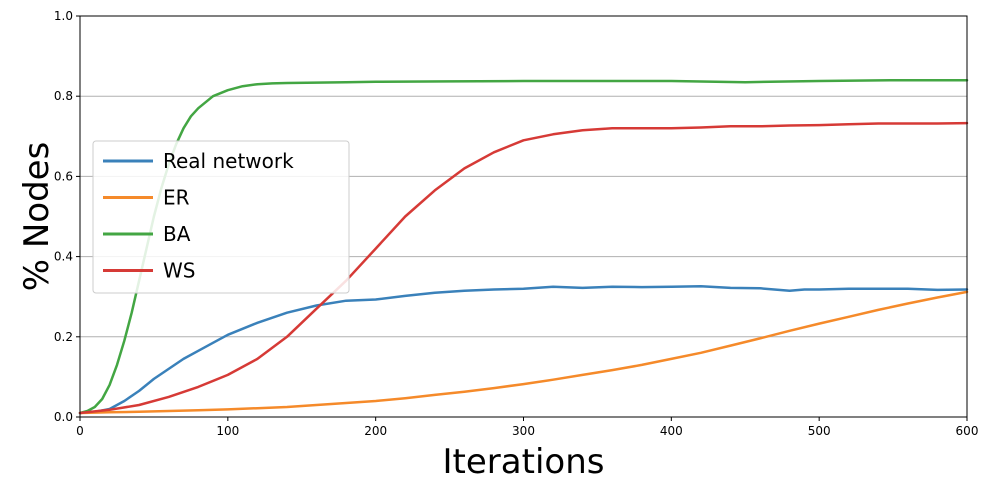  I want to click on y-axis-ticks: 0.0 0.2 0.4 0.6 0.8 1.0, so click(67, 216).